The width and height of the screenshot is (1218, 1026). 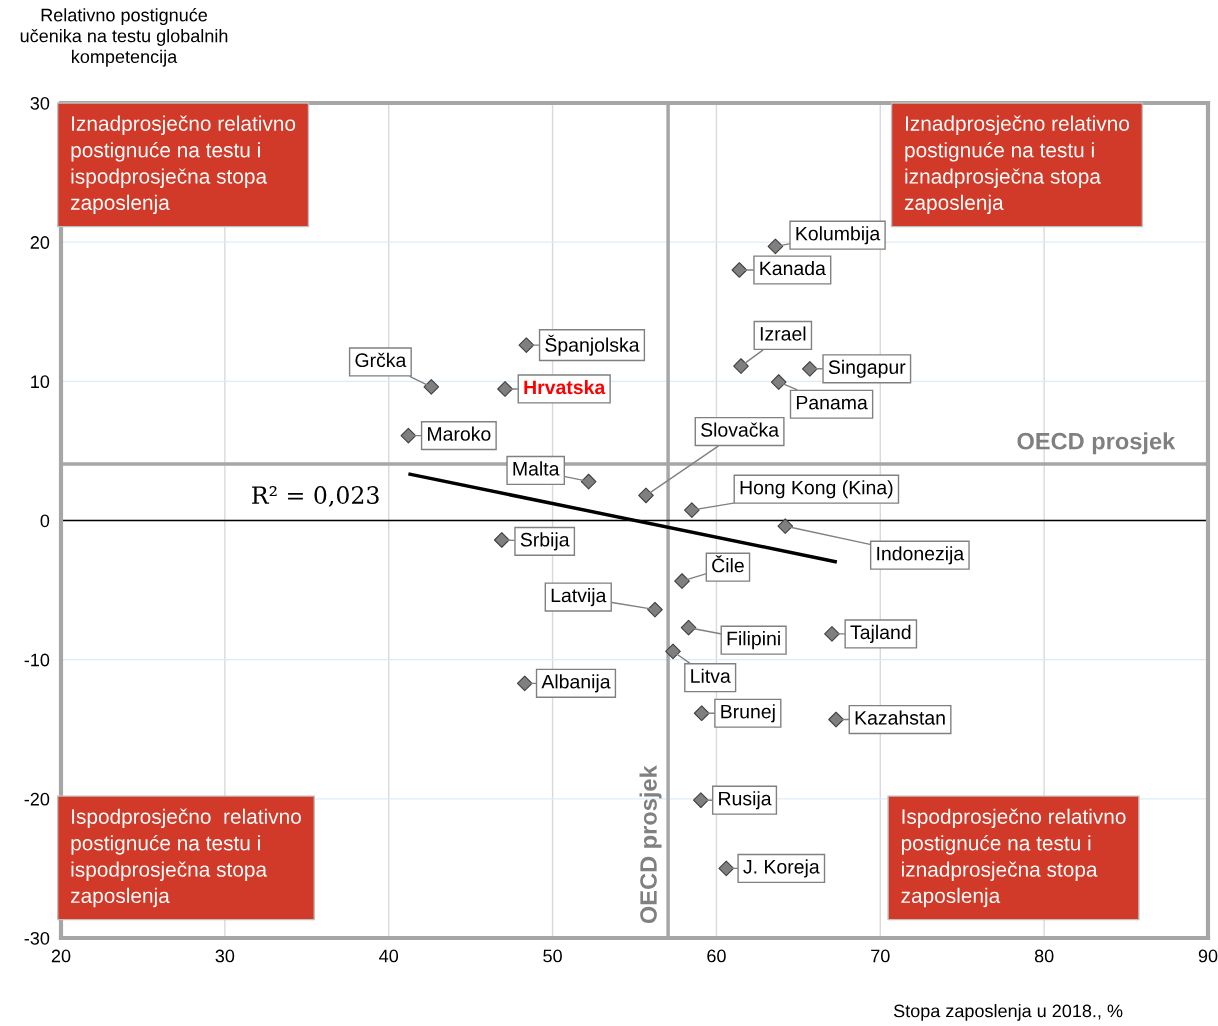 I want to click on x-tick-label: 60, so click(x=716, y=956).